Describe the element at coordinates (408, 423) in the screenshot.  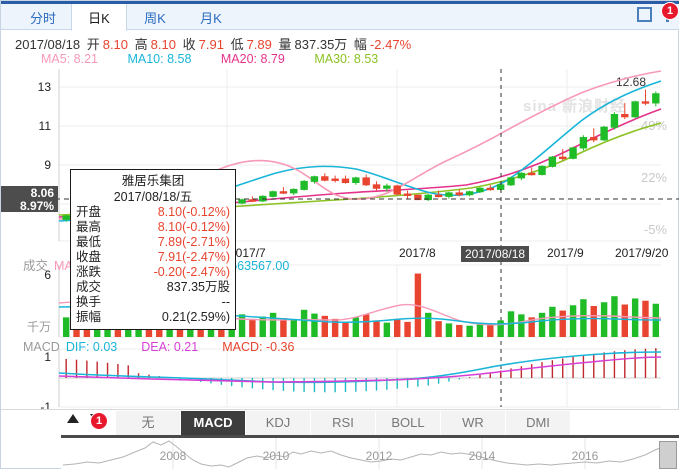
I see `indicator-tab-boll: BOLL` at that location.